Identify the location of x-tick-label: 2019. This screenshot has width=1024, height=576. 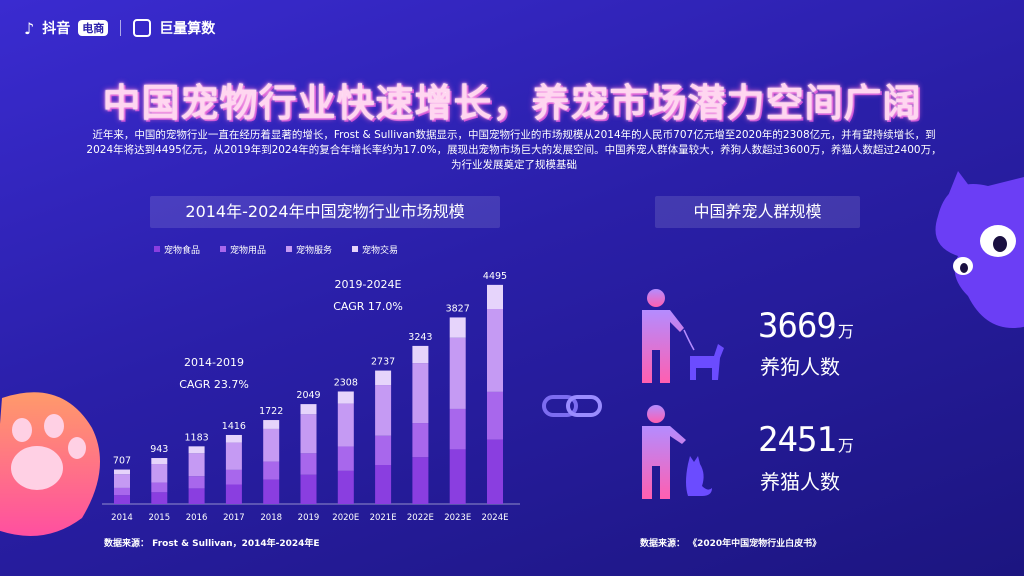
(309, 518).